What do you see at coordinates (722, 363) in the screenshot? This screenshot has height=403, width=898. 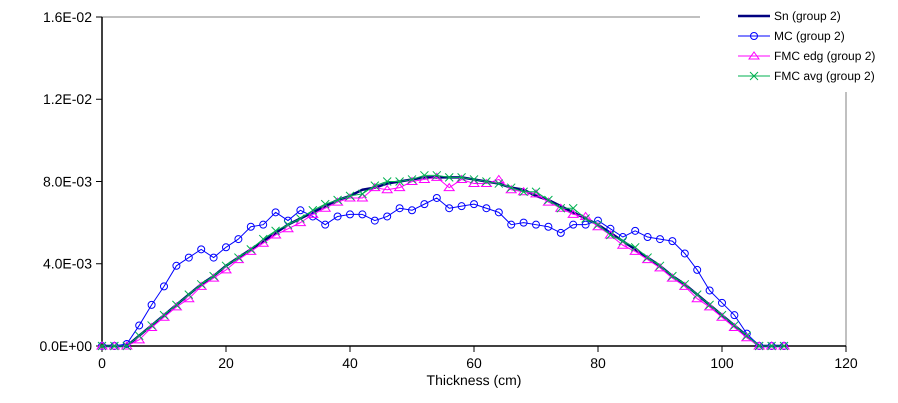 I see `x-tick-label: 100` at bounding box center [722, 363].